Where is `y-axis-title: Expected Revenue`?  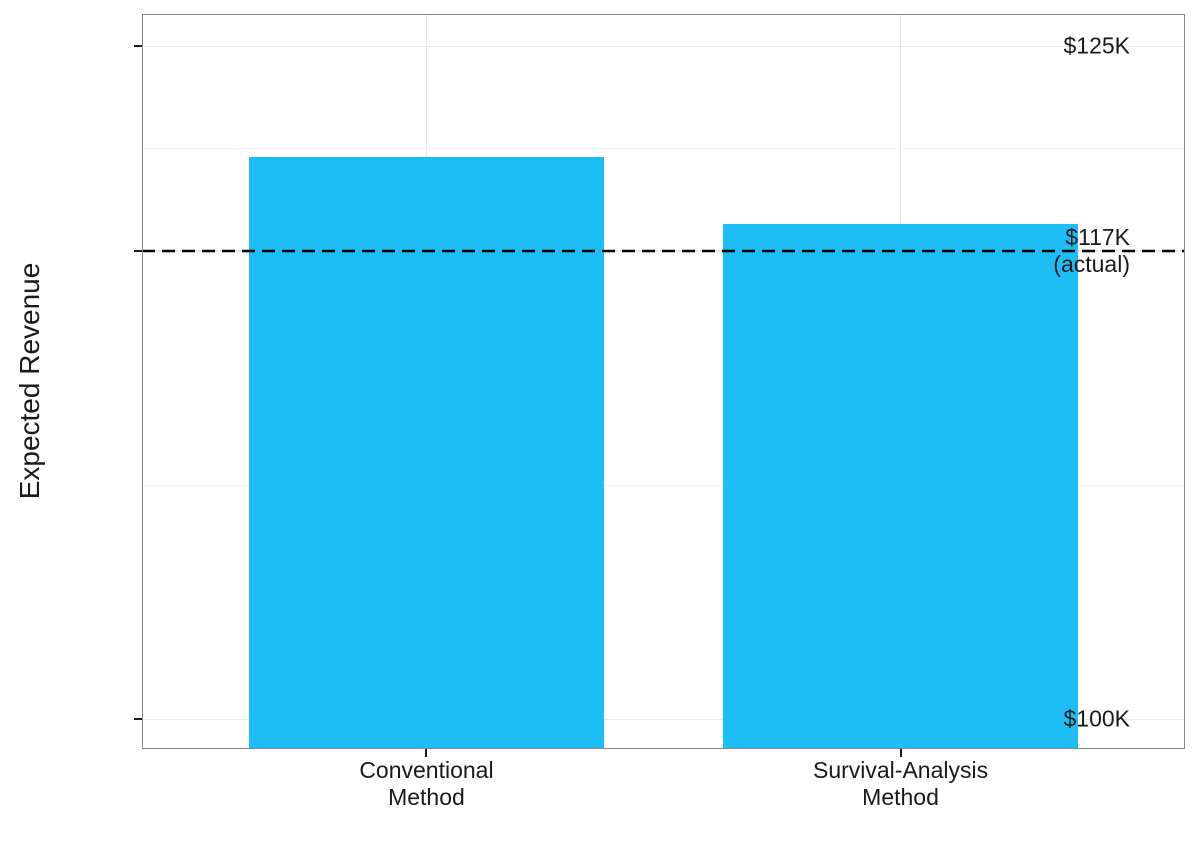
y-axis-title: Expected Revenue is located at coordinates (29, 381).